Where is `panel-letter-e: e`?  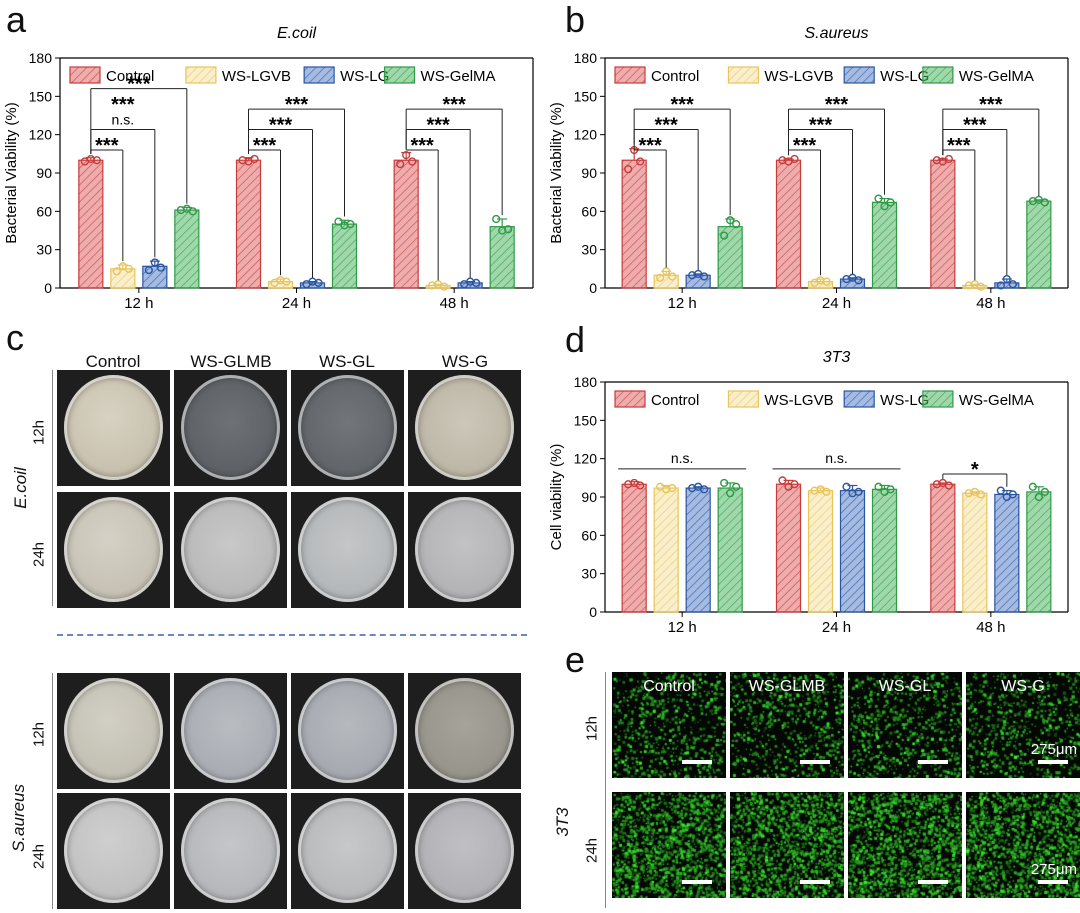 panel-letter-e: e is located at coordinates (575, 659).